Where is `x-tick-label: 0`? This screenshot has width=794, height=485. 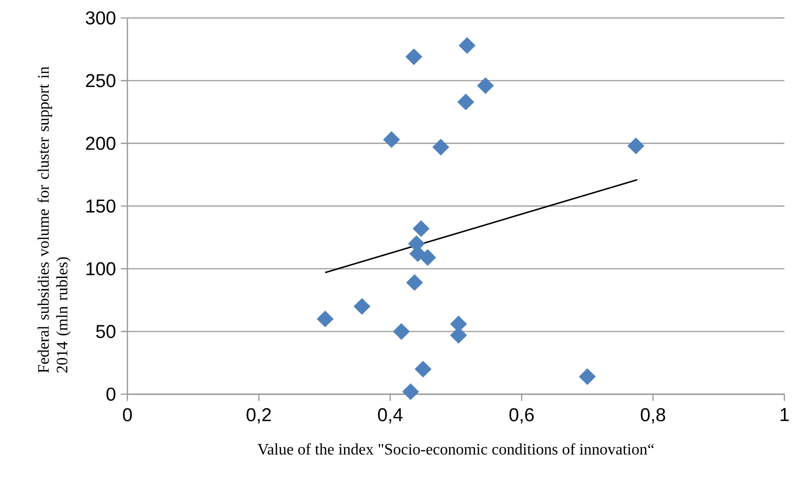 x-tick-label: 0 is located at coordinates (127, 415).